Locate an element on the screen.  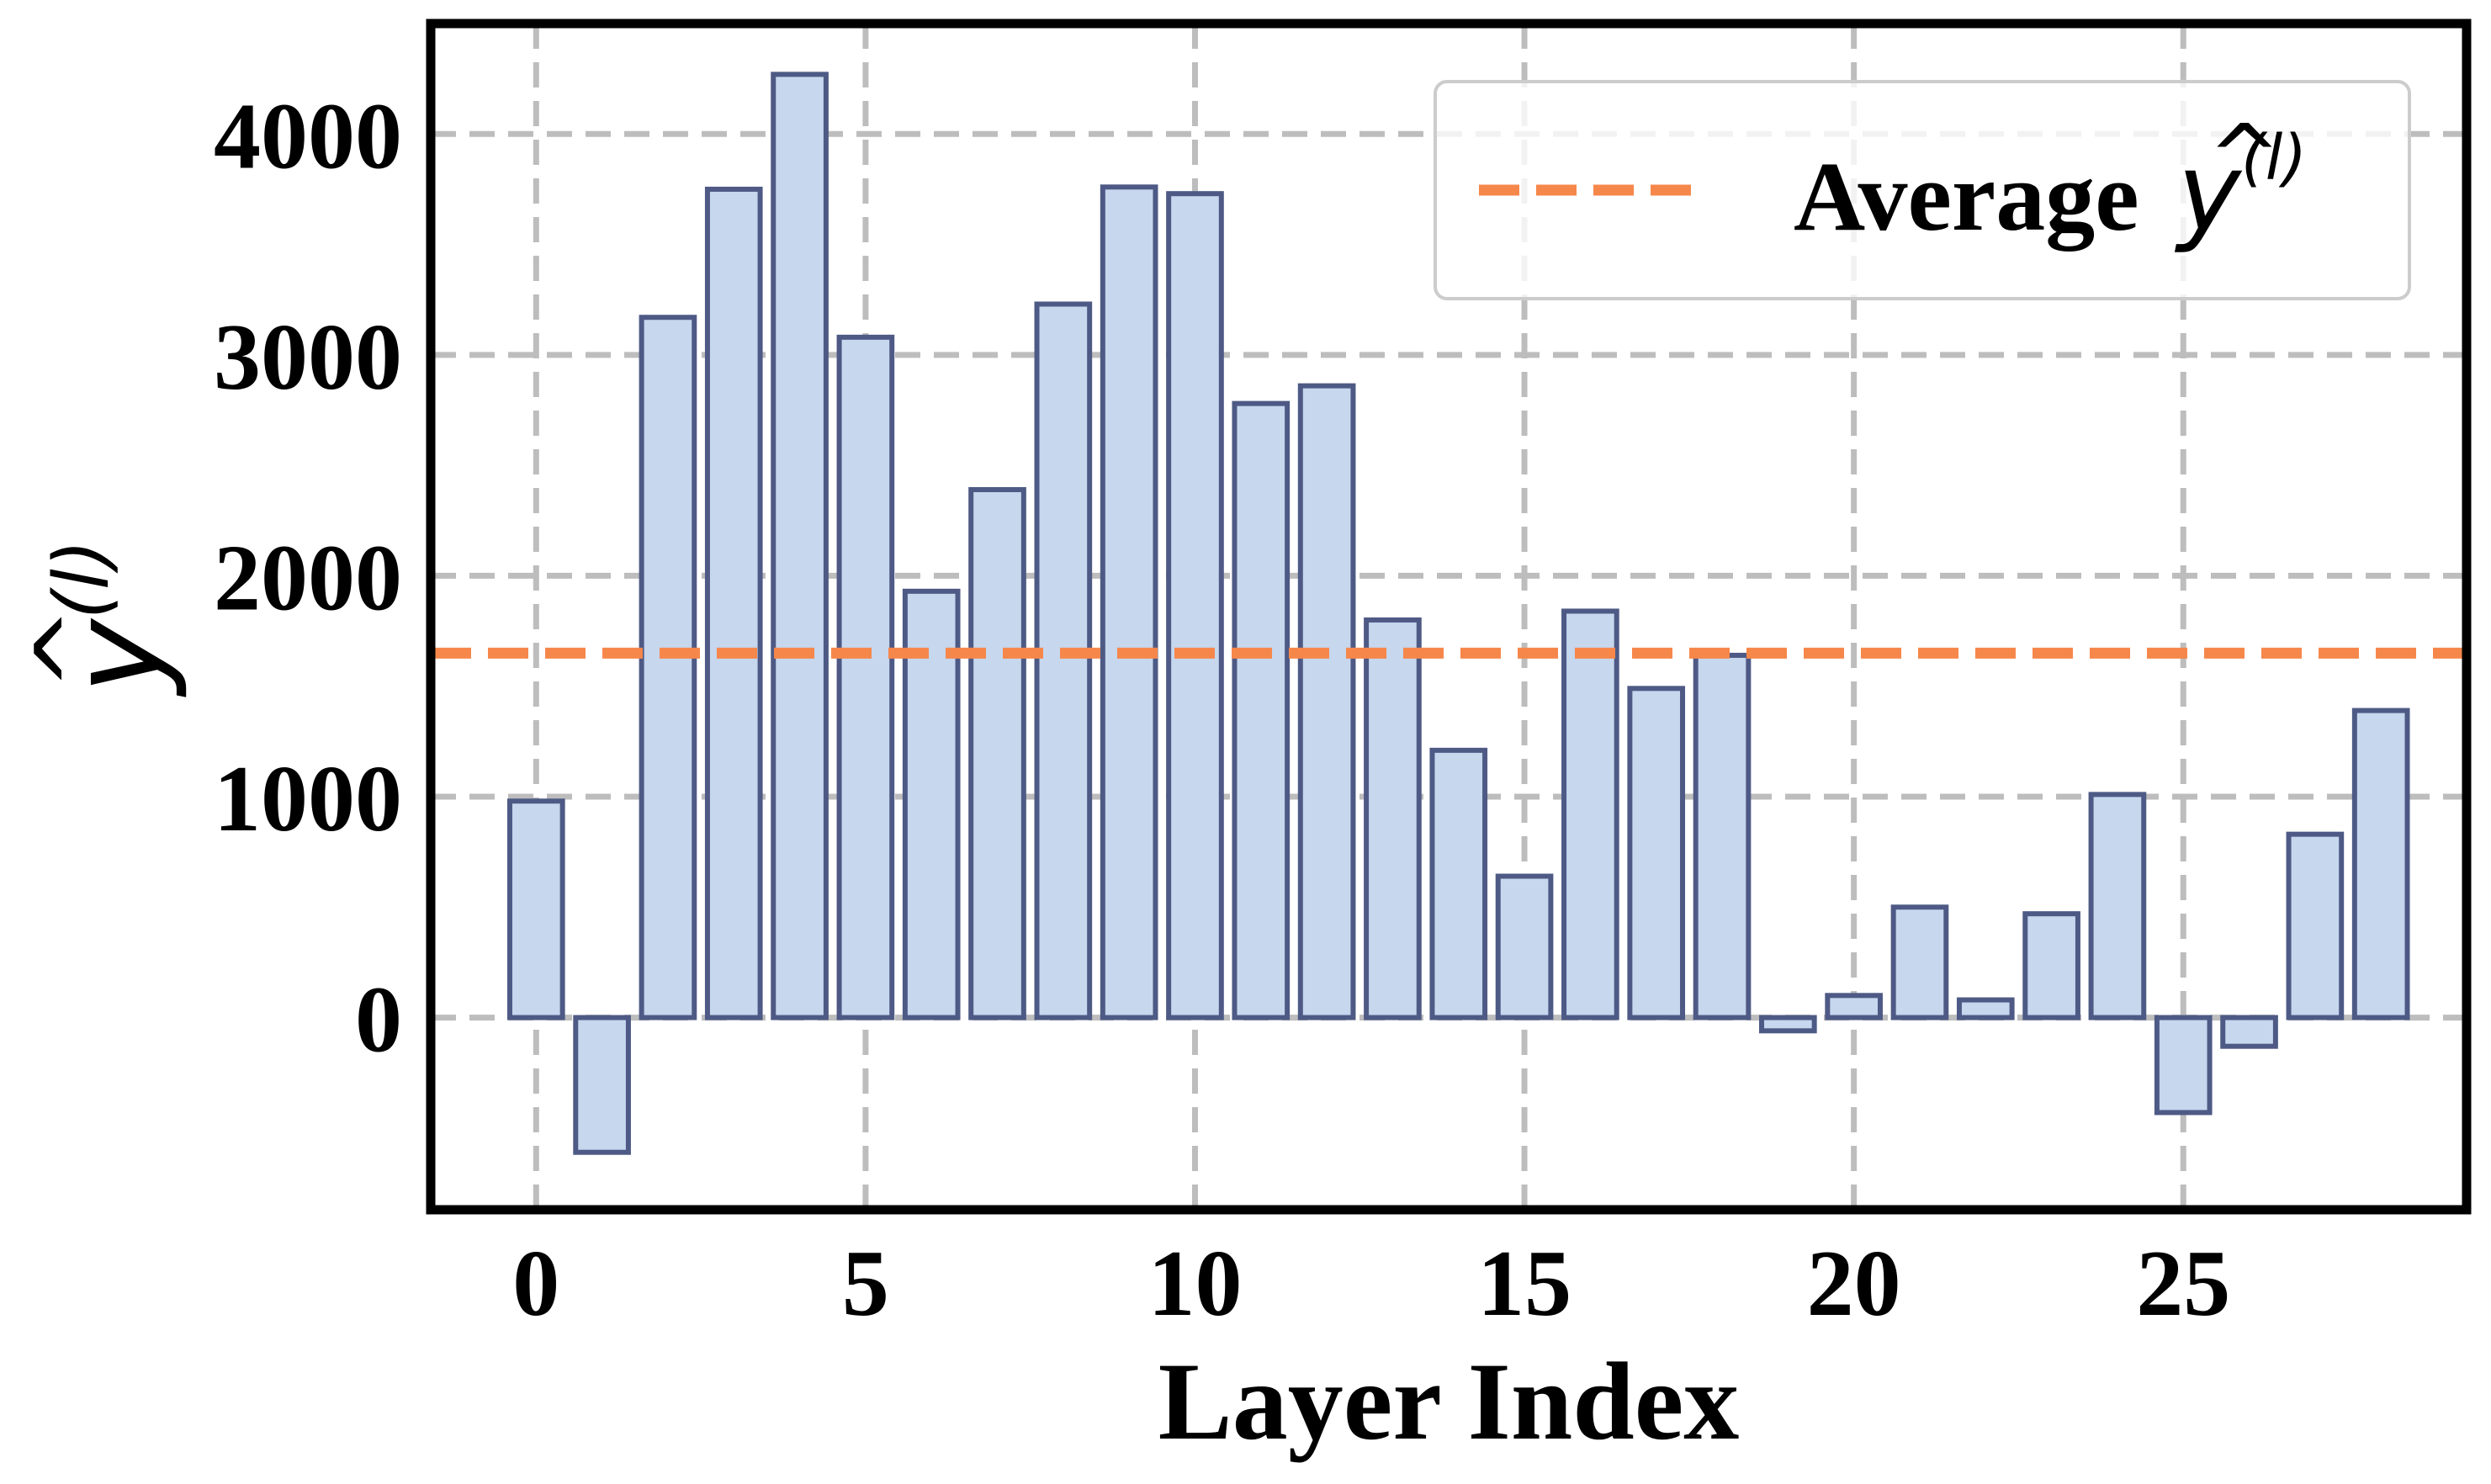
svg-text: y(l) is located at coordinates (114, 618).